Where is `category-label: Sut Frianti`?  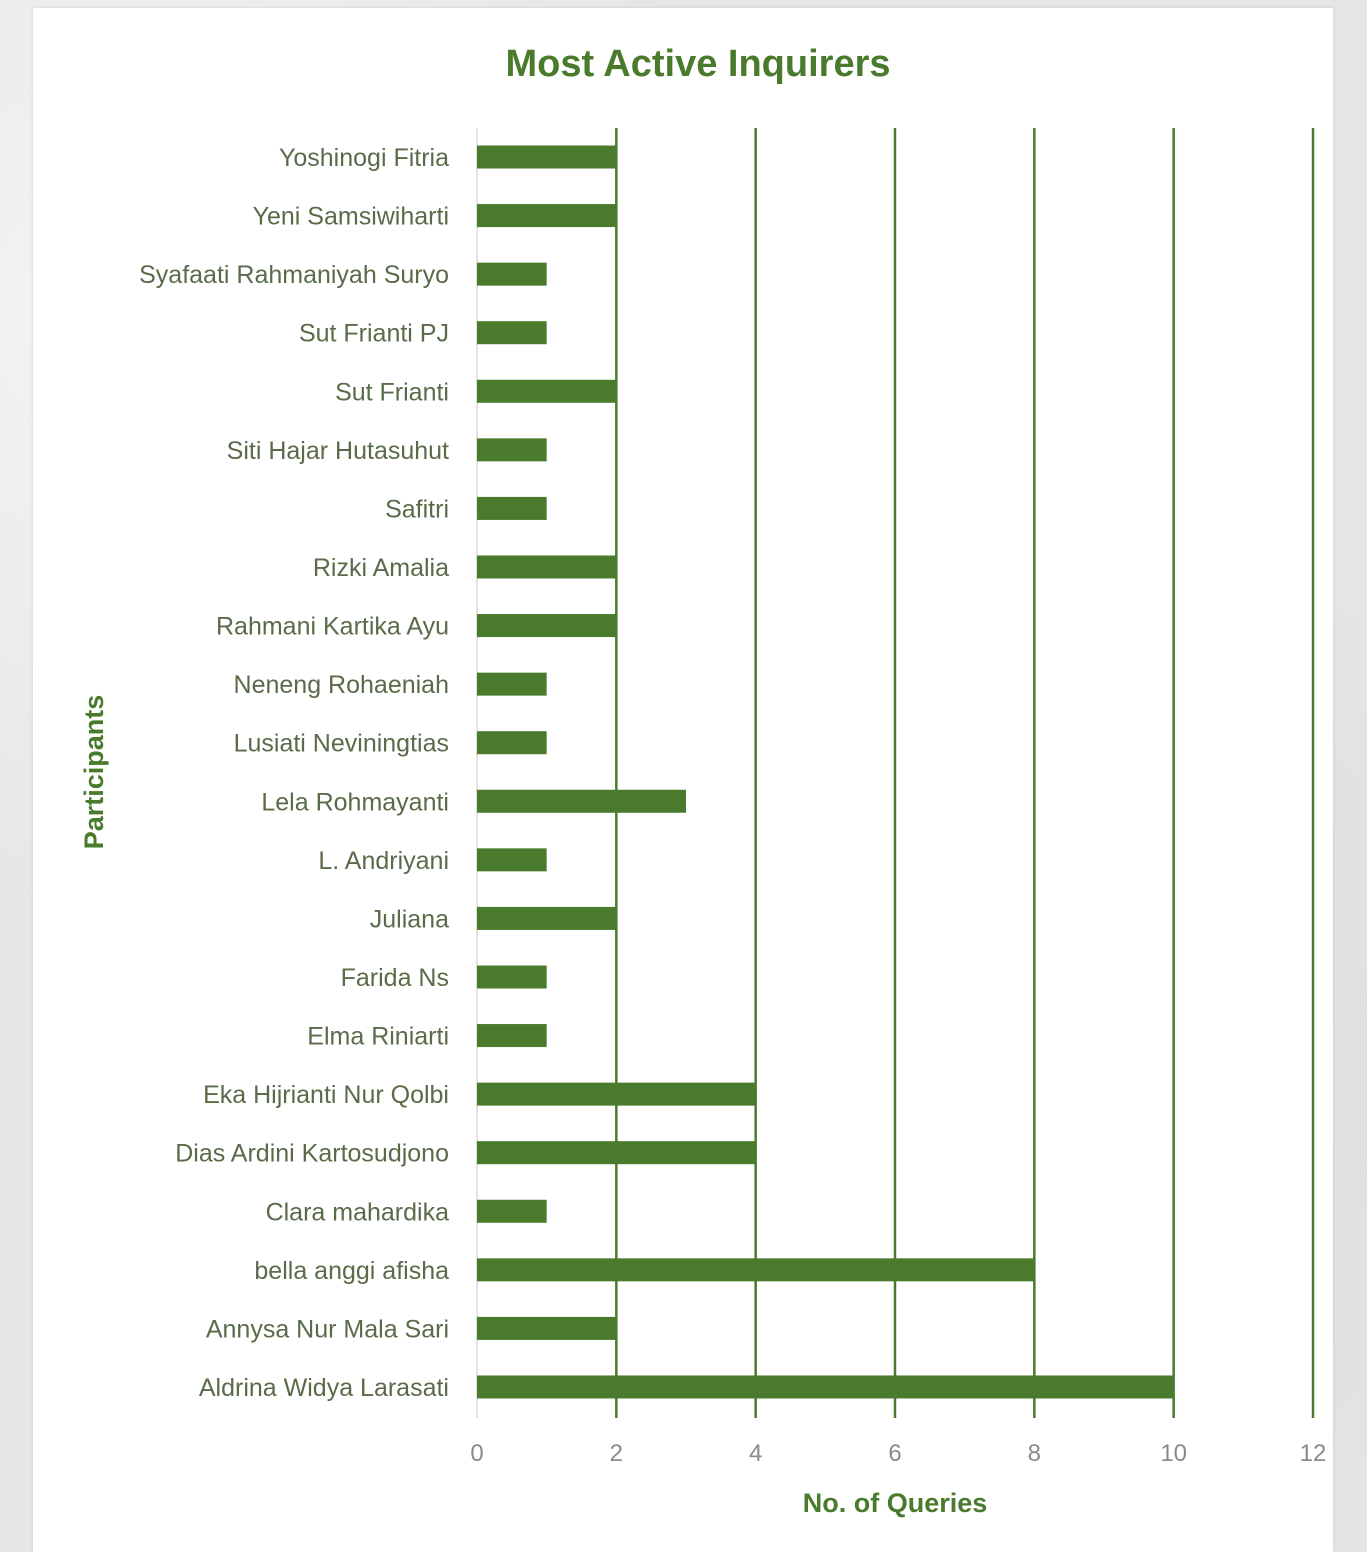
category-label: Sut Frianti is located at coordinates (392, 392).